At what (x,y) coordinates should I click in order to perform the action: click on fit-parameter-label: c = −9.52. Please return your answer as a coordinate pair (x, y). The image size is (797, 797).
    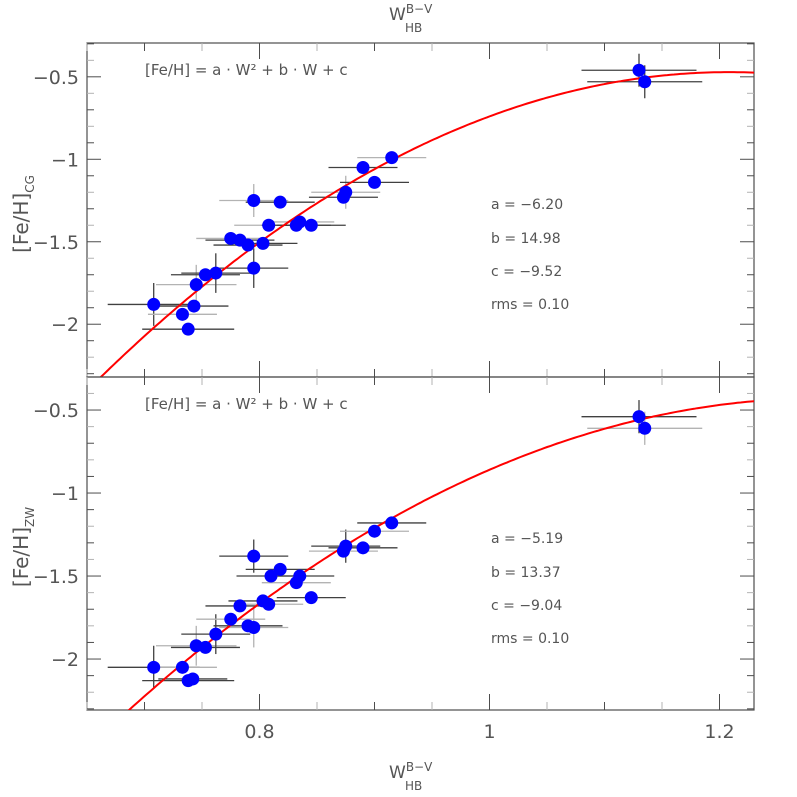
    Looking at the image, I should click on (526, 272).